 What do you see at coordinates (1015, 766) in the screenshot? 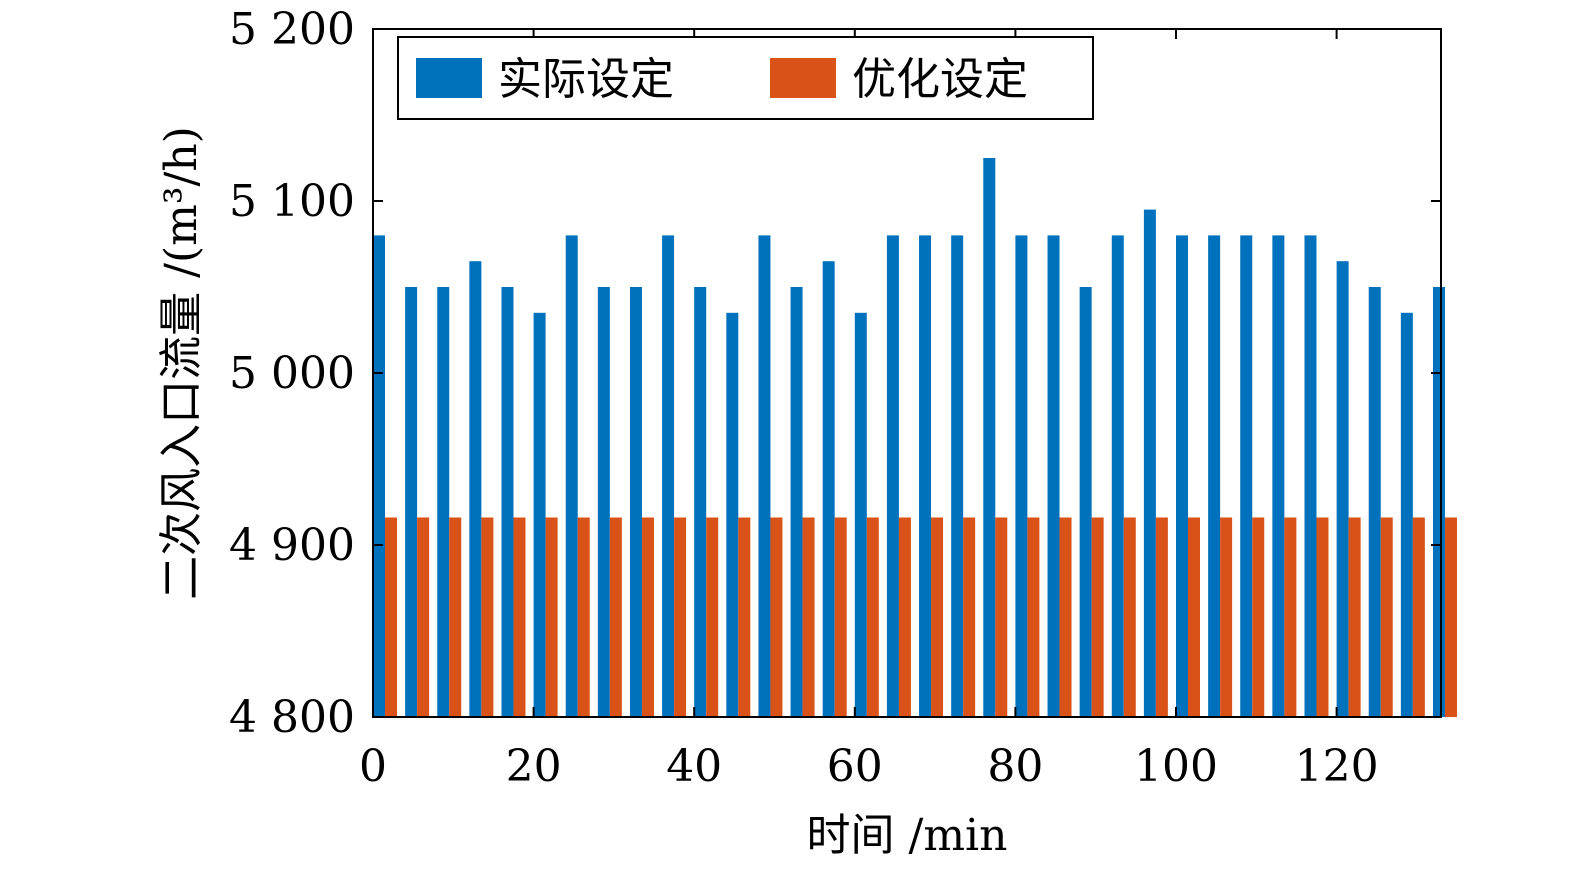
I see `x-tick-label-4: 80` at bounding box center [1015, 766].